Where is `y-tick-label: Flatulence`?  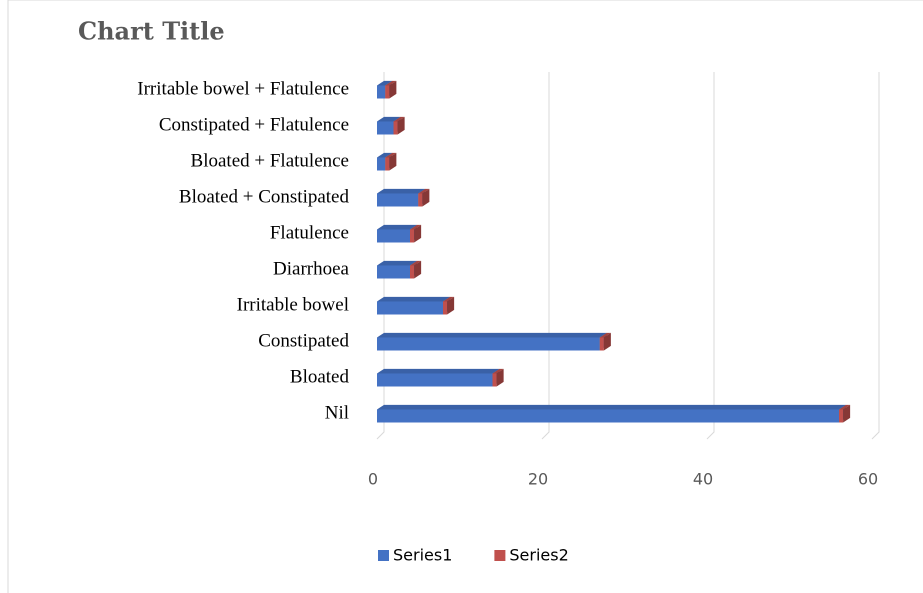
y-tick-label: Flatulence is located at coordinates (309, 232).